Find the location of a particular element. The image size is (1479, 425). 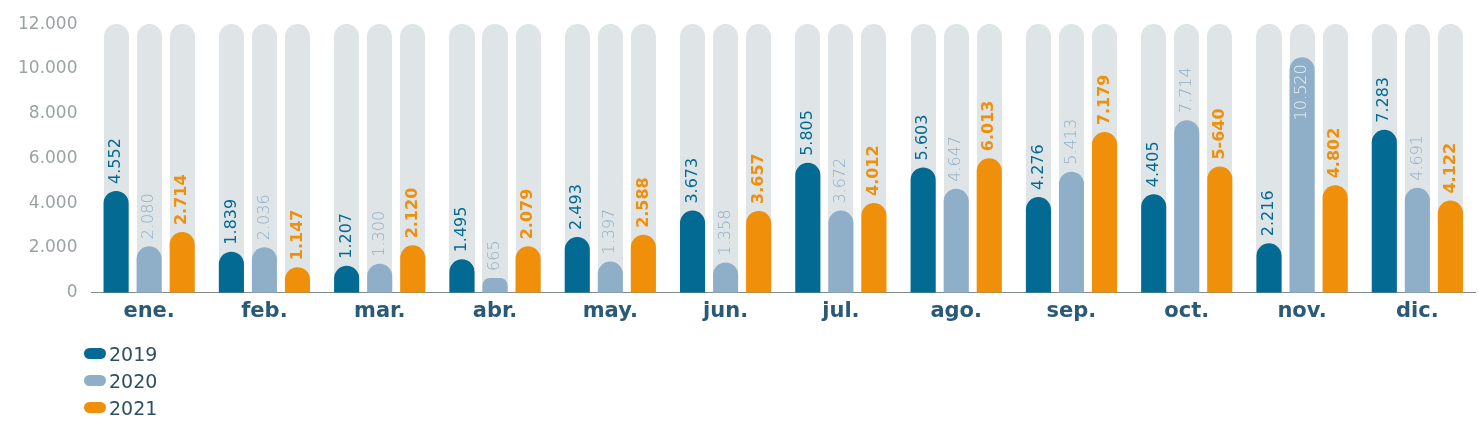

x-tick-label: dic. is located at coordinates (1417, 309).